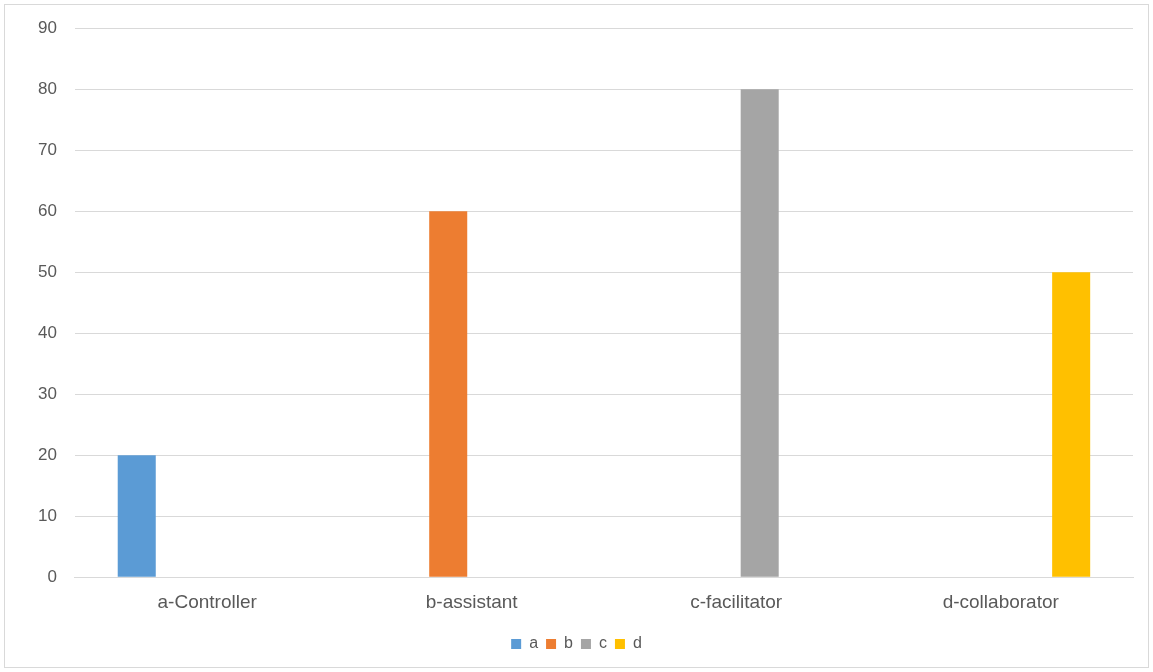 The height and width of the screenshot is (672, 1153). Describe the element at coordinates (52, 576) in the screenshot. I see `y-tick-label: 0` at that location.